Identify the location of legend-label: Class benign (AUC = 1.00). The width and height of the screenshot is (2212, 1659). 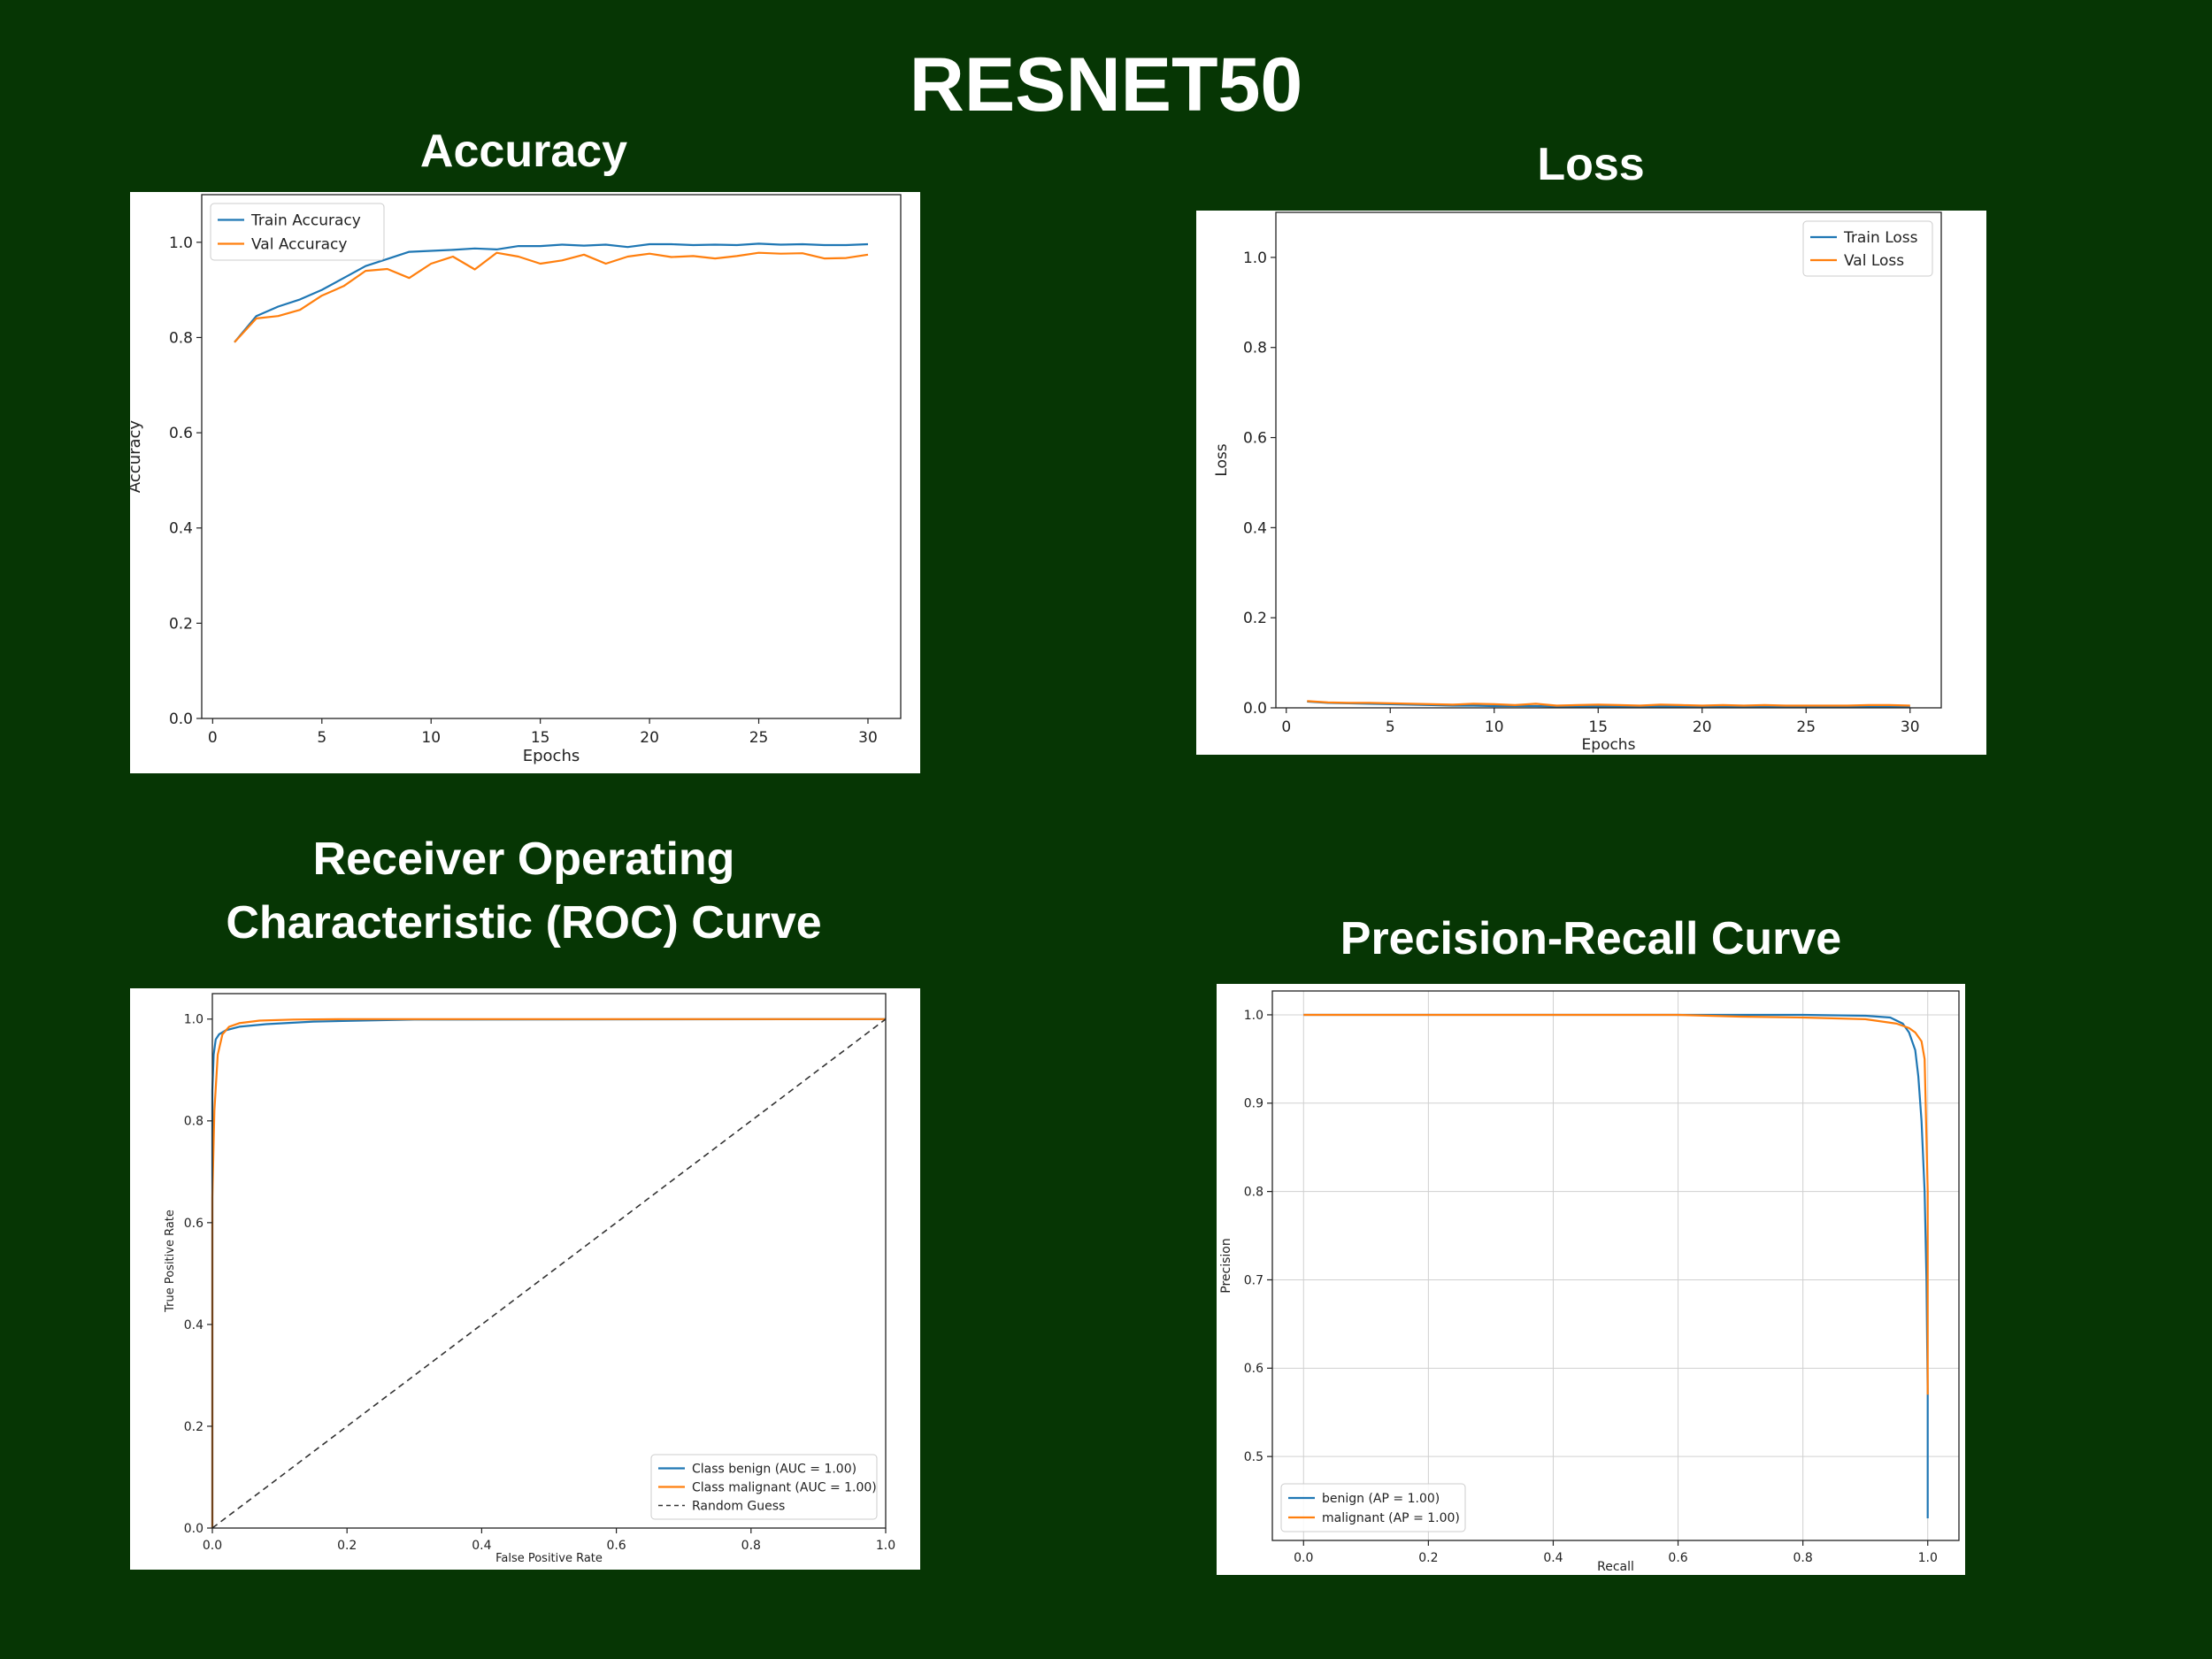
(774, 1470).